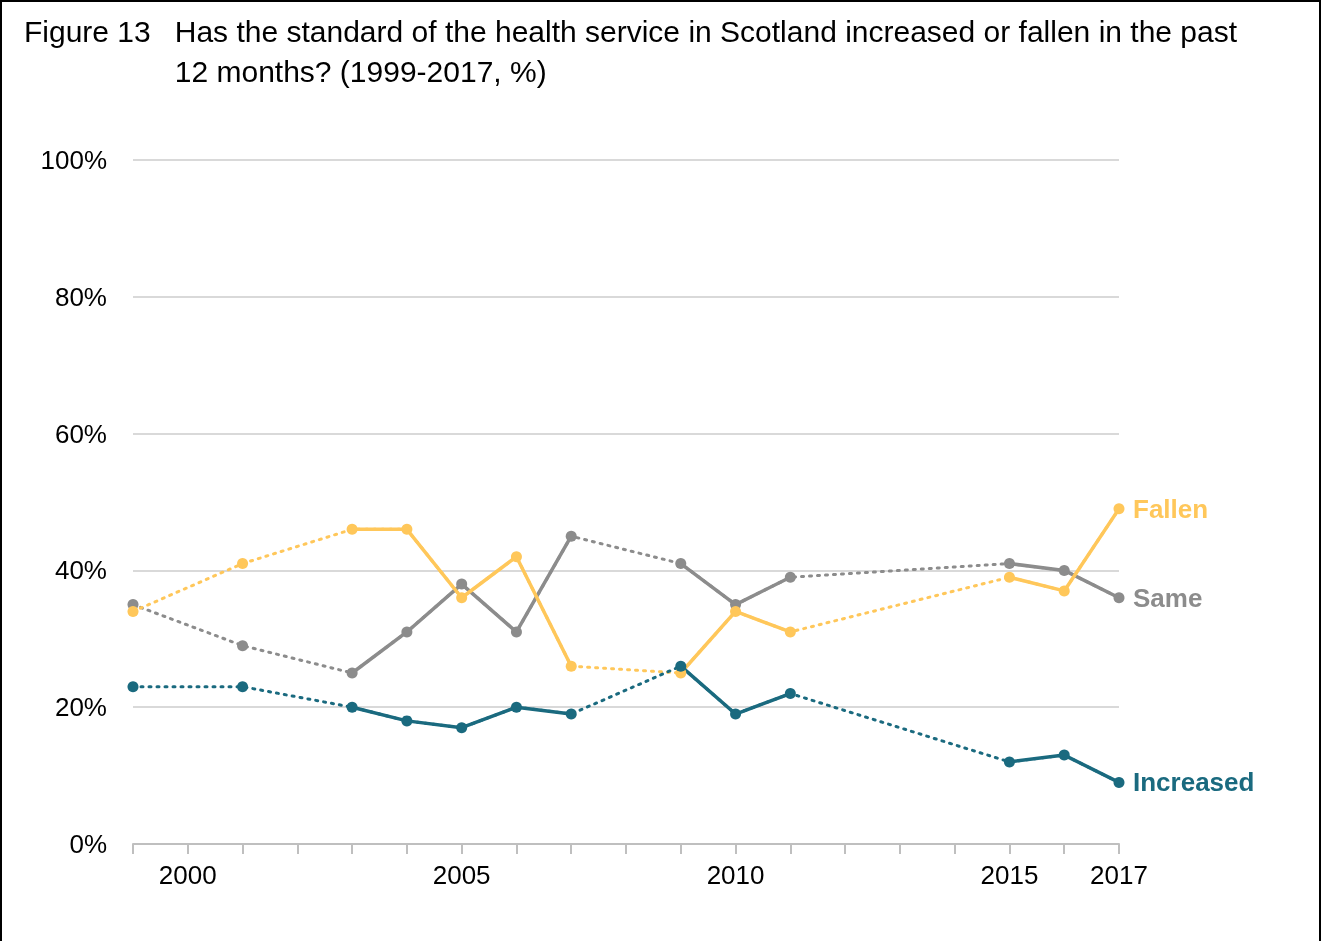  I want to click on series-label: Fallen, so click(1171, 508).